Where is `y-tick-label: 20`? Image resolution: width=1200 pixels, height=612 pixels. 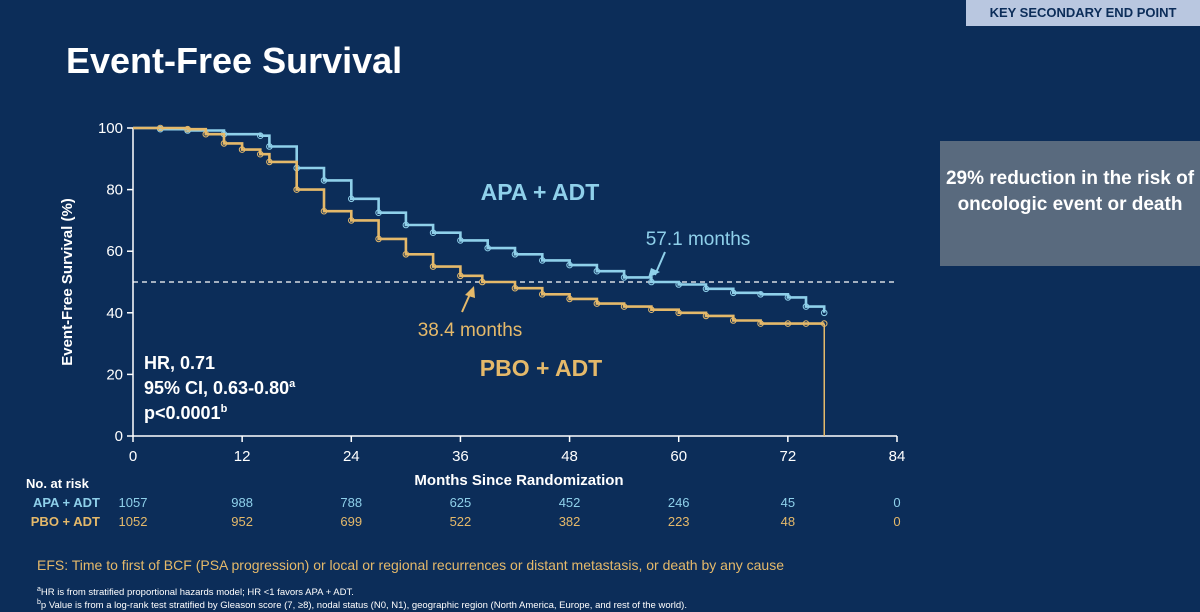 y-tick-label: 20 is located at coordinates (114, 374).